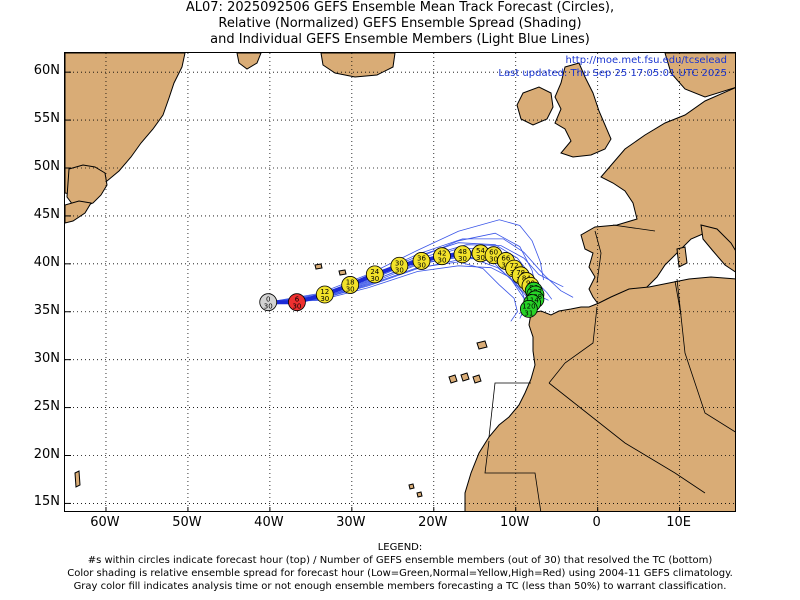 This screenshot has width=800, height=600. What do you see at coordinates (583, 110) in the screenshot?
I see `great-britain-land` at bounding box center [583, 110].